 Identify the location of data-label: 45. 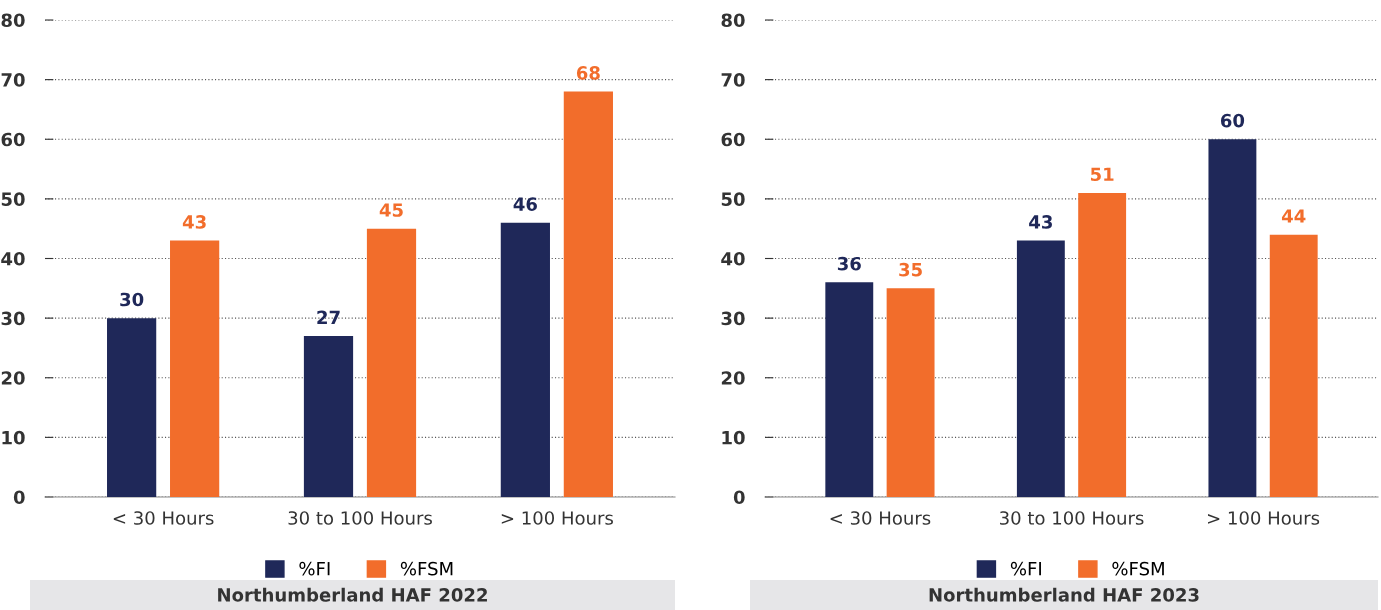
(391, 210).